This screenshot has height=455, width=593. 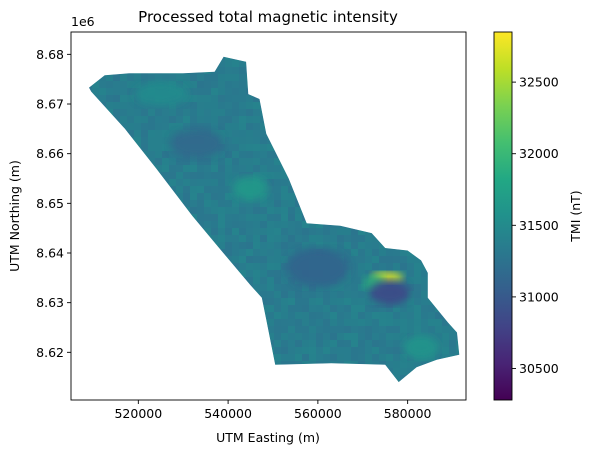 What do you see at coordinates (408, 413) in the screenshot?
I see `x-tick-label: 580000` at bounding box center [408, 413].